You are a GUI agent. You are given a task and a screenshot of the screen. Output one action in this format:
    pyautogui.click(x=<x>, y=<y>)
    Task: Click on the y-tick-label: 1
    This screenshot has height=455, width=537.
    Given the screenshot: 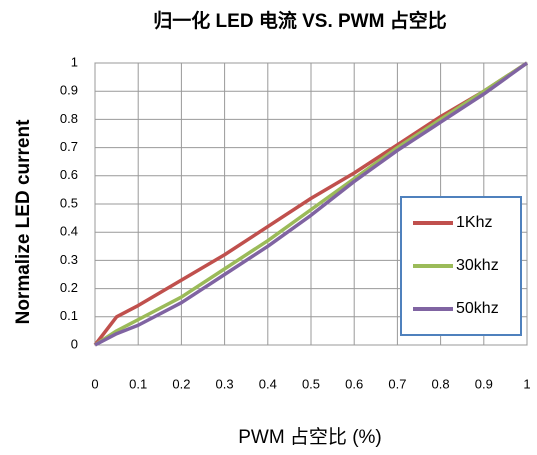 What is the action you would take?
    pyautogui.click(x=74, y=61)
    